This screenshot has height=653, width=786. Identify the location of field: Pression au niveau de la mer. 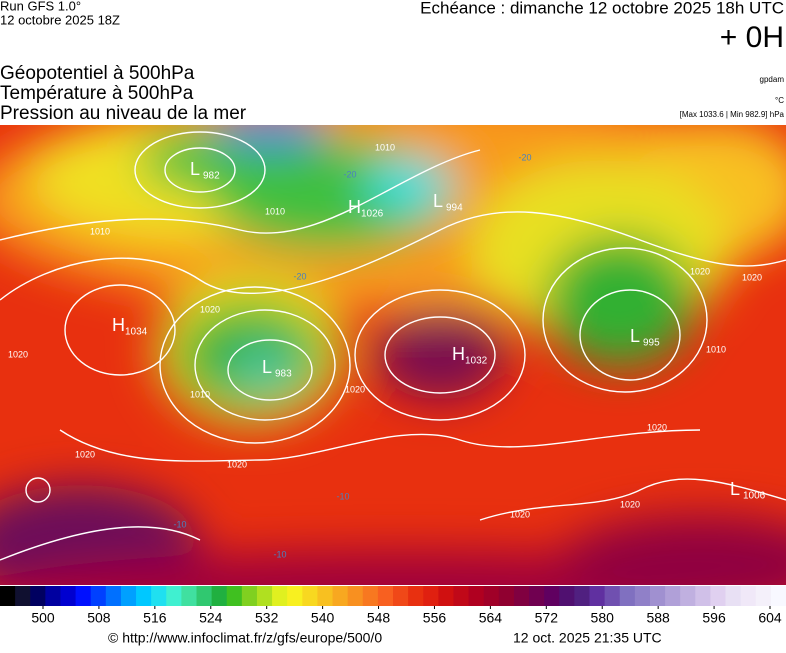
(123, 113).